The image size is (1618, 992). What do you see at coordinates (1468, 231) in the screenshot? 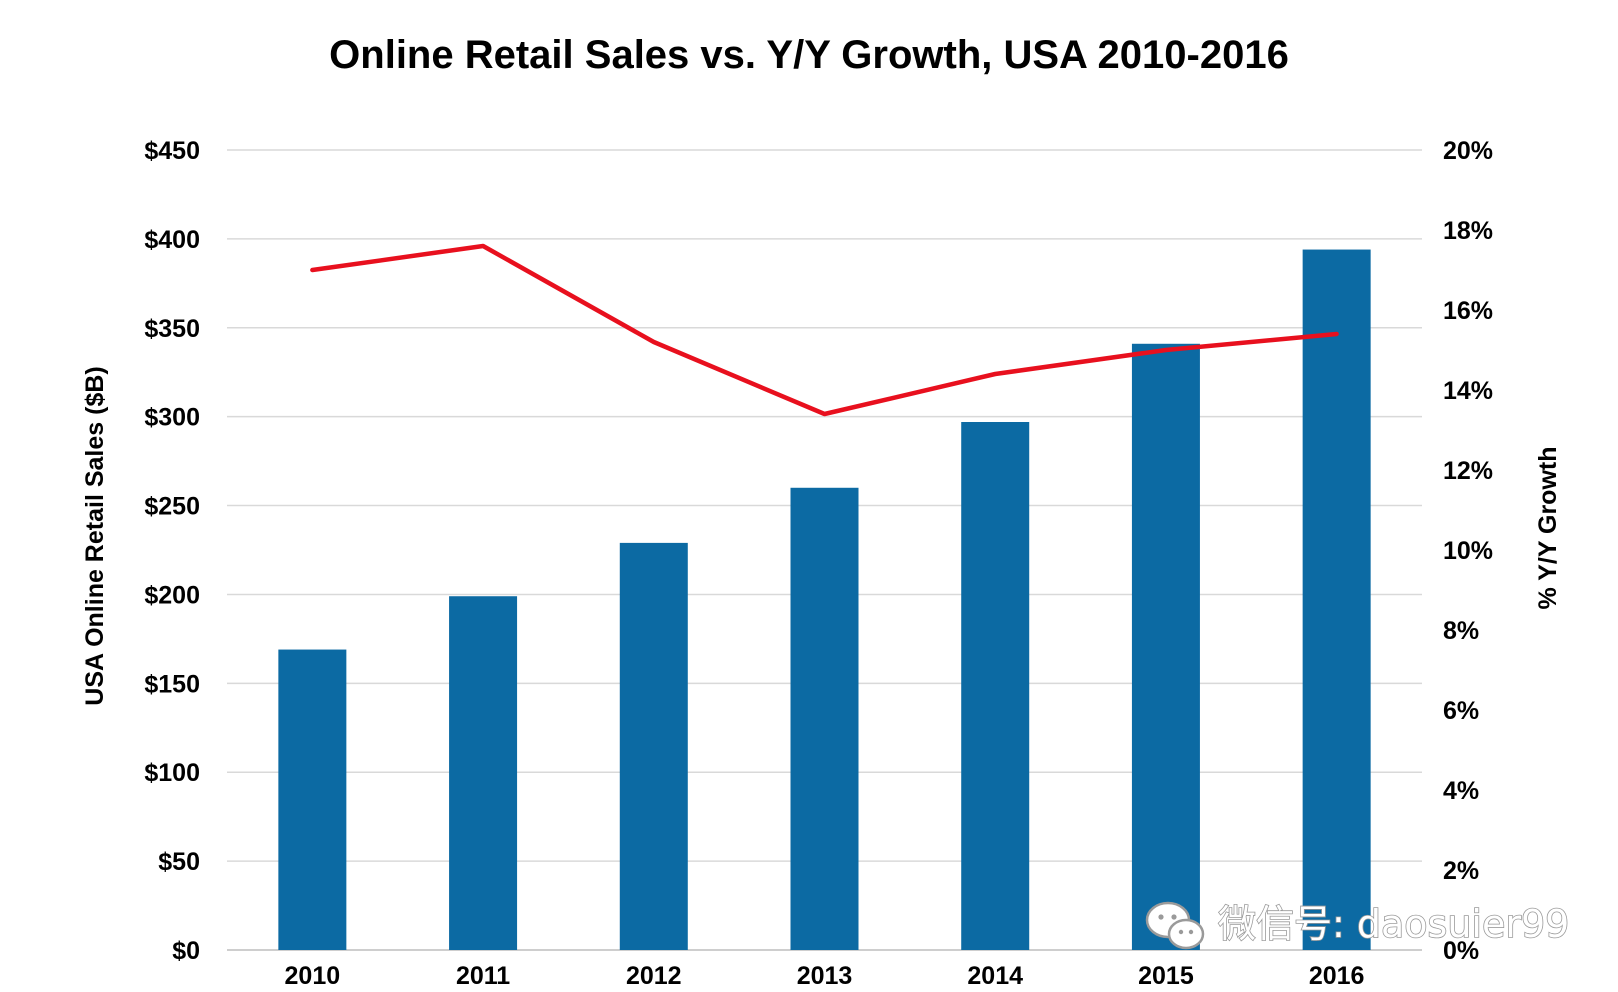
I see `right-tick-label: 18%` at bounding box center [1468, 231].